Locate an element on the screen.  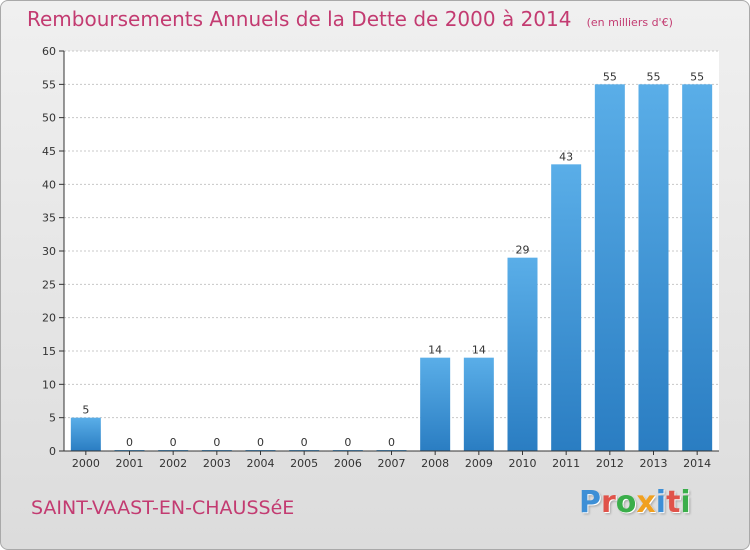
y-tick-label: 20 is located at coordinates (49, 318).